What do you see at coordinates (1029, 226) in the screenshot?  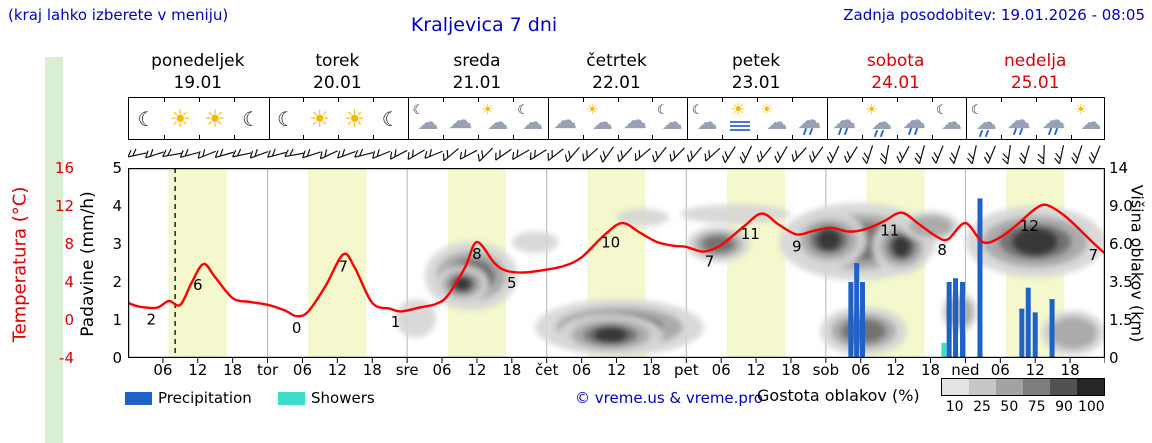 I see `temperature-value-label: 12` at bounding box center [1029, 226].